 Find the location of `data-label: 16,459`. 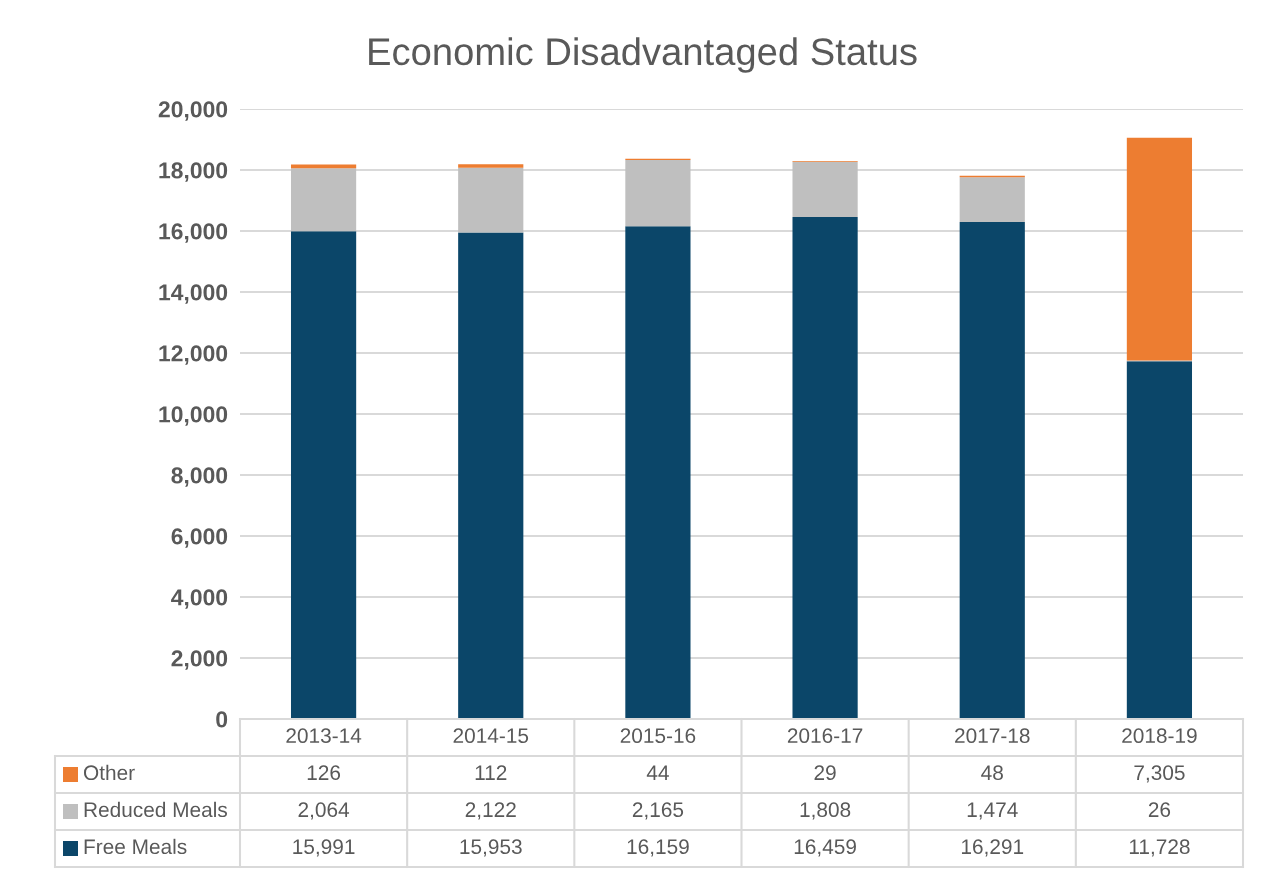

data-label: 16,459 is located at coordinates (825, 848).